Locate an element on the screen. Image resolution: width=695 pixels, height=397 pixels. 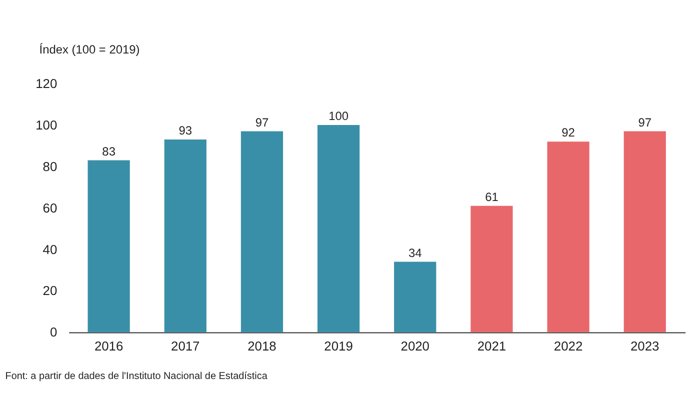
y-tick-label: 40 is located at coordinates (50, 249).